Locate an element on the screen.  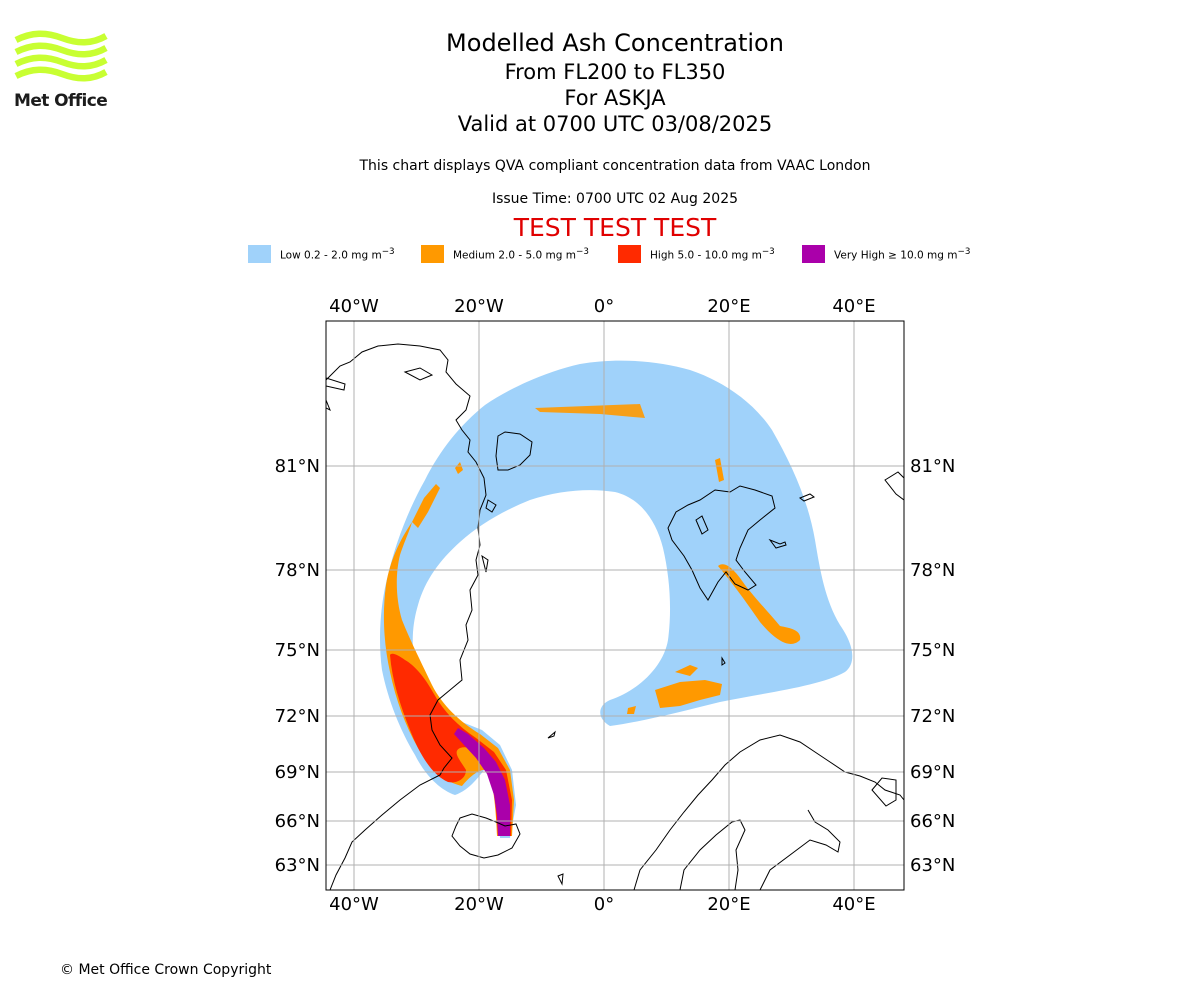
lat-label-right-66n: 66°N is located at coordinates (932, 821).